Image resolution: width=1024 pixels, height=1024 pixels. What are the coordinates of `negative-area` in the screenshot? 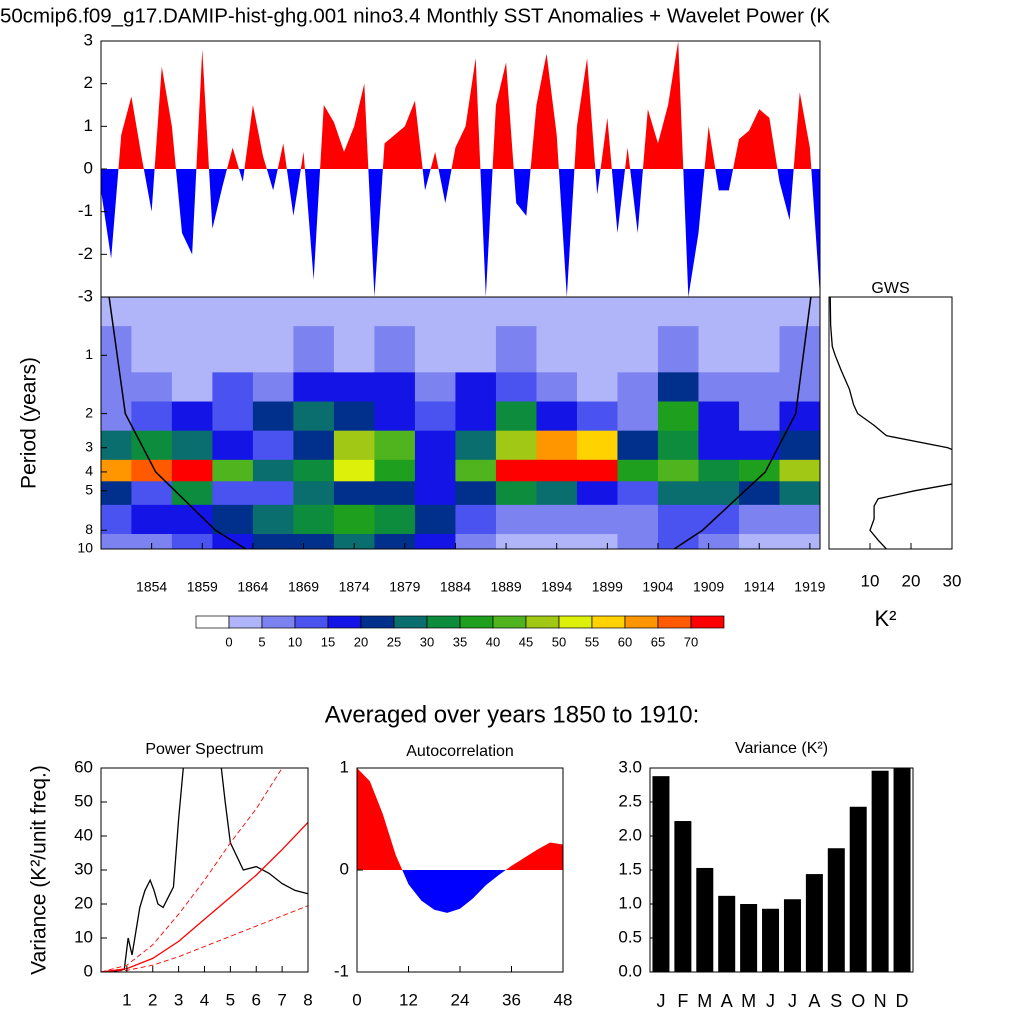 It's located at (460, 891).